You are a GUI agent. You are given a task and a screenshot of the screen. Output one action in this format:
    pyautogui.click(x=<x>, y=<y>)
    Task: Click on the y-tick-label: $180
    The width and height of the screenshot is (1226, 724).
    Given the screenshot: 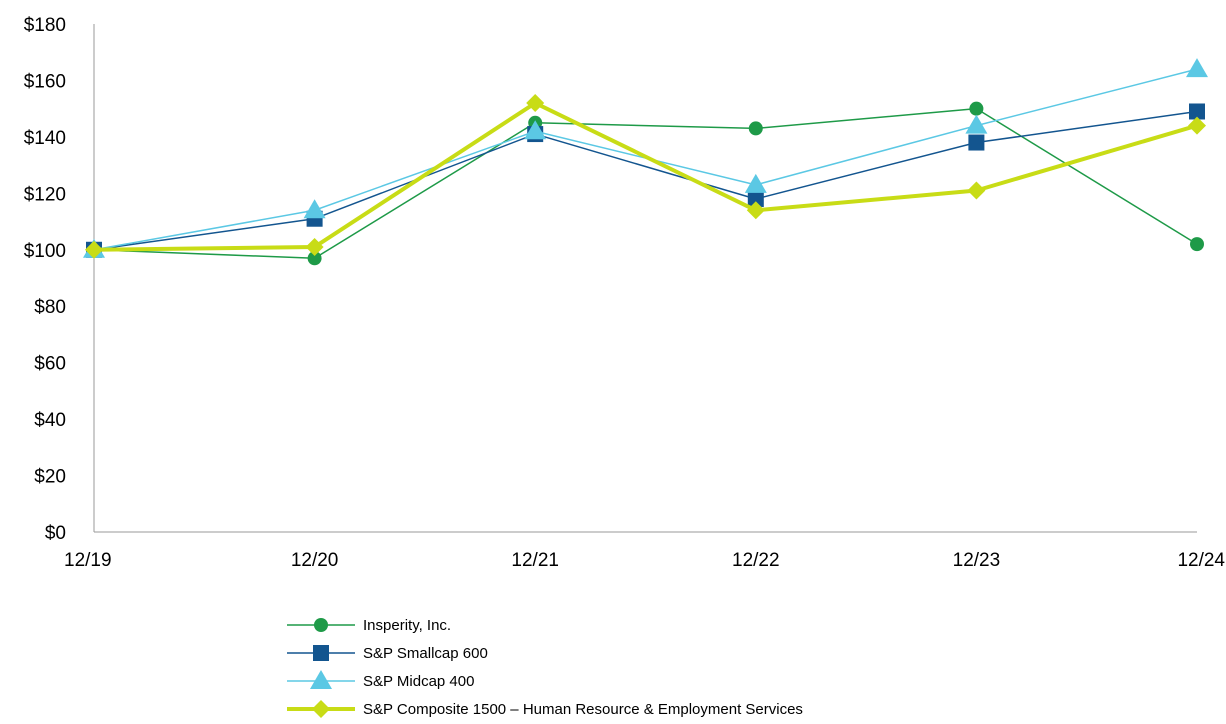 What is the action you would take?
    pyautogui.click(x=45, y=25)
    